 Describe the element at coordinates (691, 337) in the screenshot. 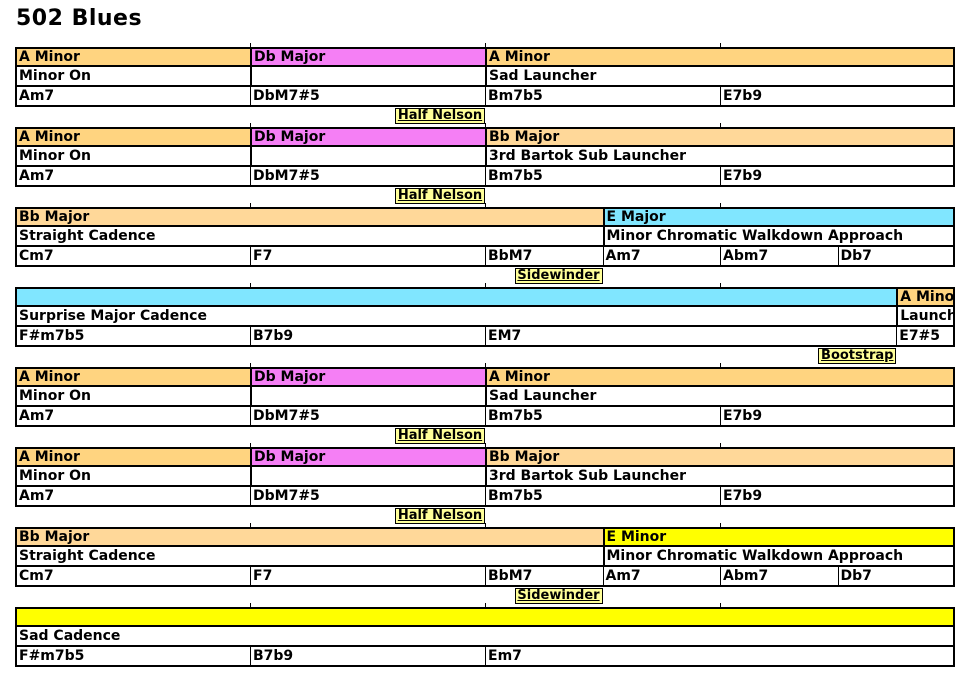

I see `chord-cell: EM7` at that location.